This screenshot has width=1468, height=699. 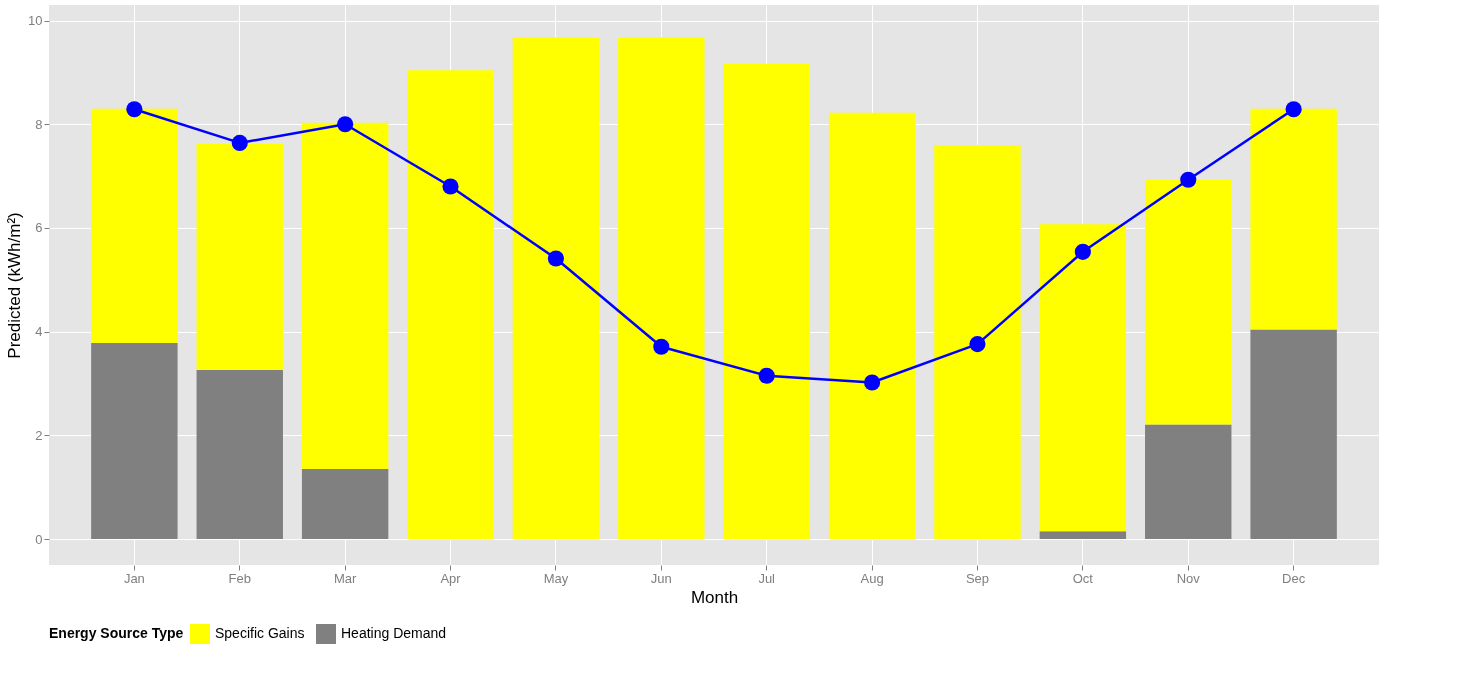 I want to click on x-tick-label: Mar, so click(x=345, y=578).